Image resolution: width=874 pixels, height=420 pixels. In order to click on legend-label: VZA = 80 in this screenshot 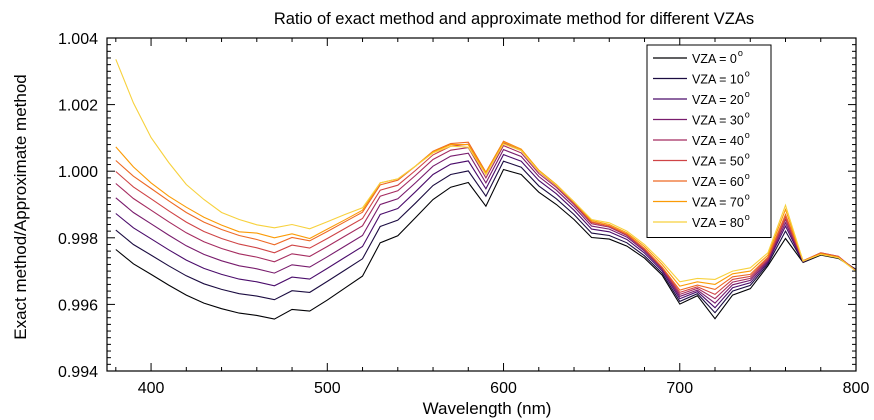, I will do `click(718, 223)`.